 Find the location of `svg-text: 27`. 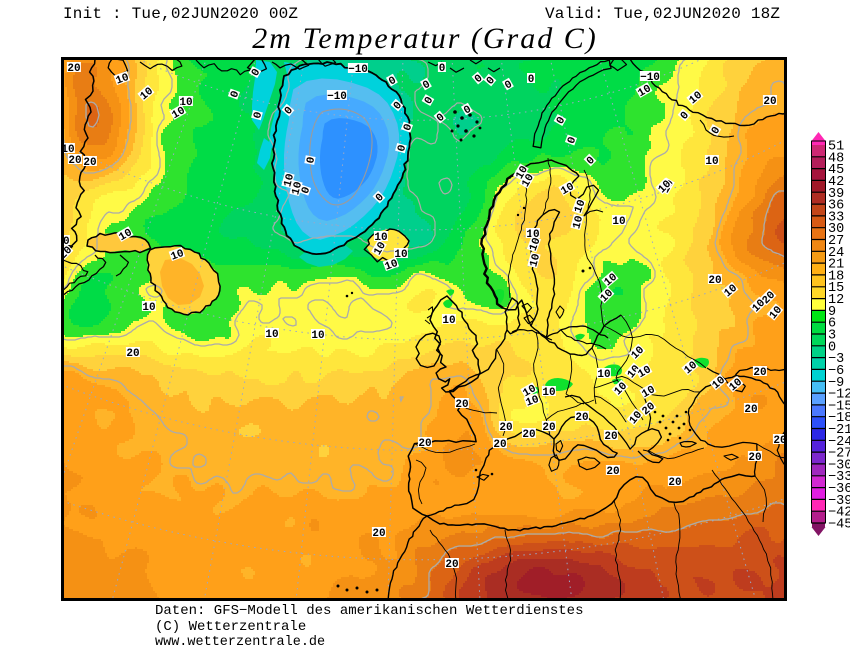

svg-text: 27 is located at coordinates (836, 241).